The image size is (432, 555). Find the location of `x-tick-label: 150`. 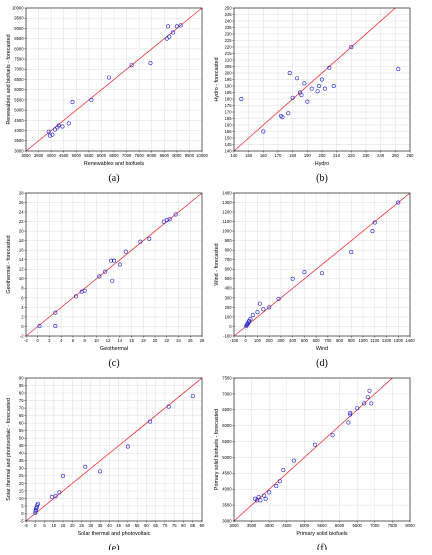

x-tick-label: 150 is located at coordinates (249, 155).